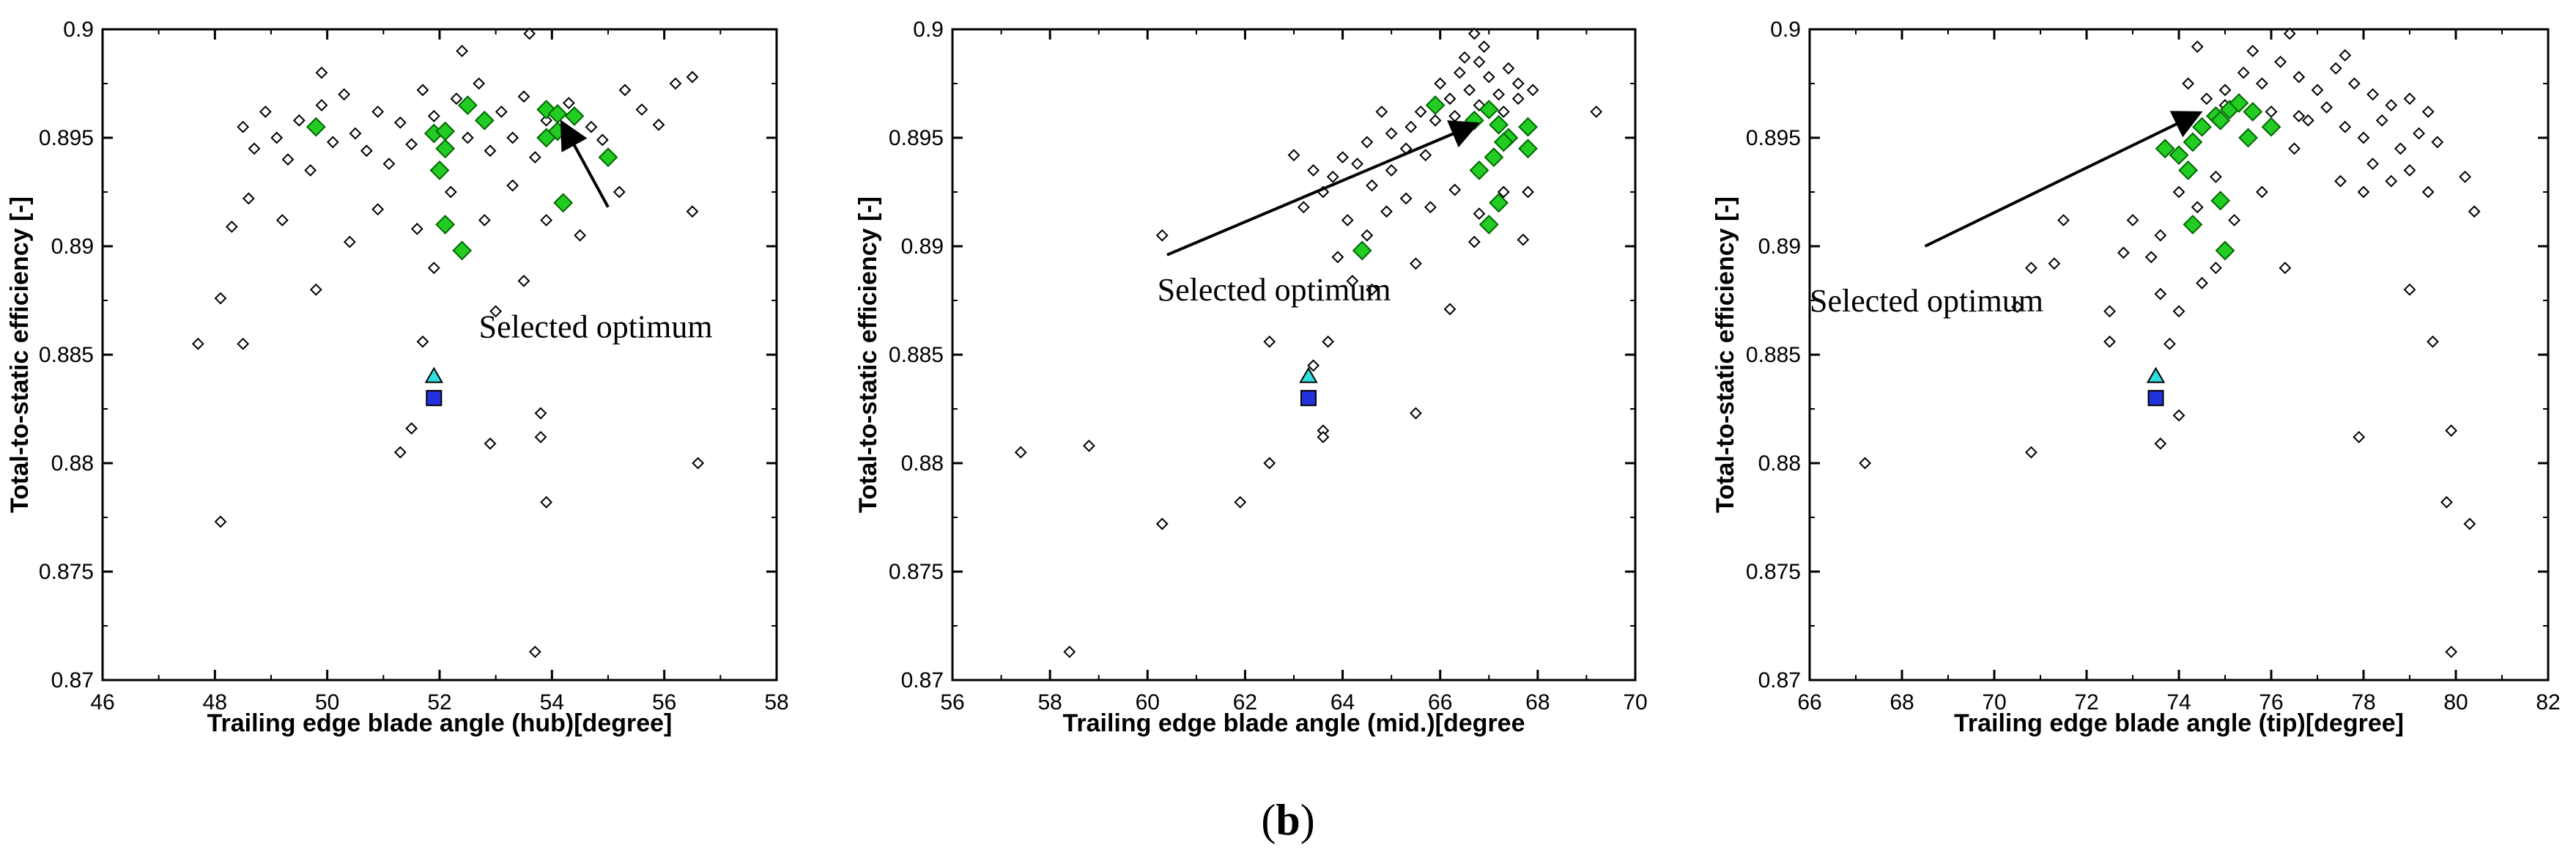 This screenshot has width=2576, height=864. Describe the element at coordinates (215, 702) in the screenshot. I see `x-tick-label: 48` at that location.